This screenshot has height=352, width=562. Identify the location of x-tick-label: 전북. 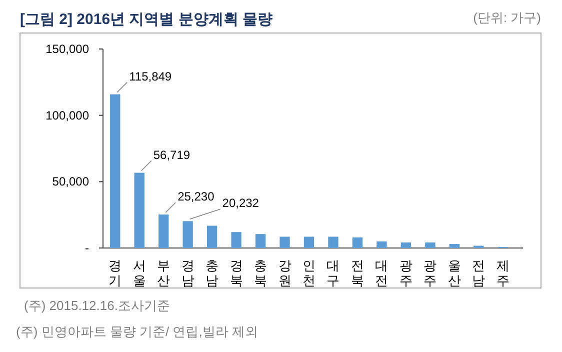
(357, 273).